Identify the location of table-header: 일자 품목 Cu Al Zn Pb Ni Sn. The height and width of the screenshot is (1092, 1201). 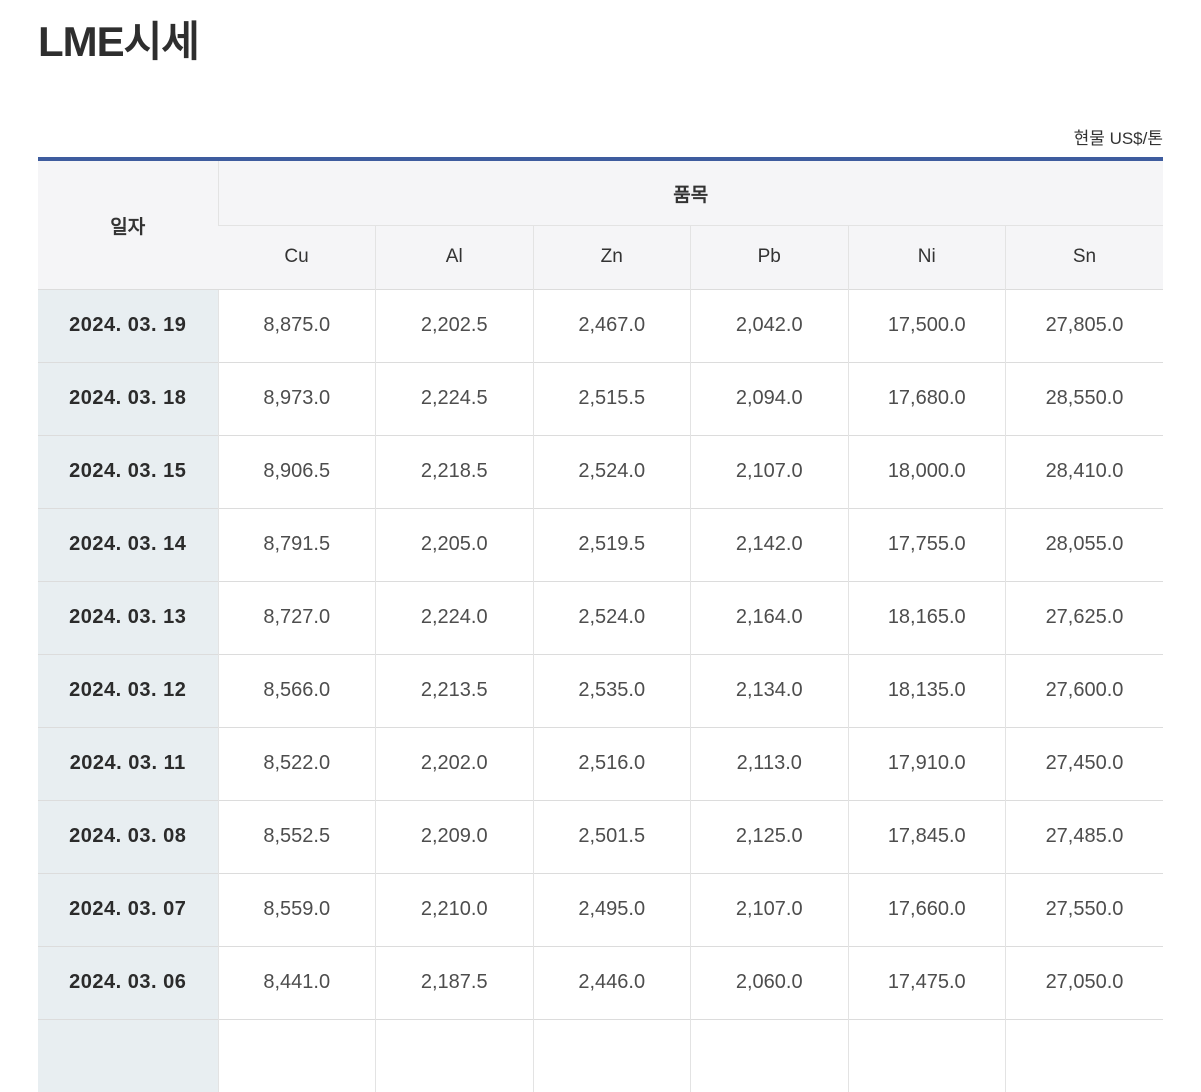
(600, 224).